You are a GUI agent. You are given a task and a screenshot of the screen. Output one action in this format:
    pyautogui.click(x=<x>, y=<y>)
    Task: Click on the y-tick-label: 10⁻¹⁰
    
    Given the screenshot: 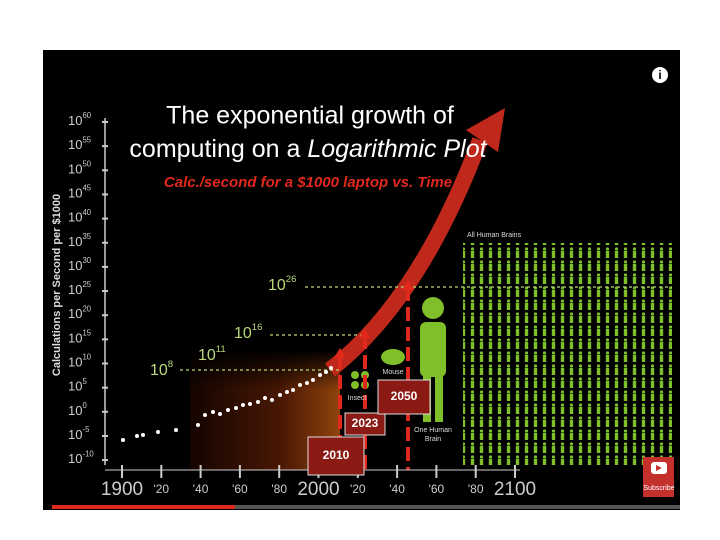 What is the action you would take?
    pyautogui.click(x=81, y=457)
    